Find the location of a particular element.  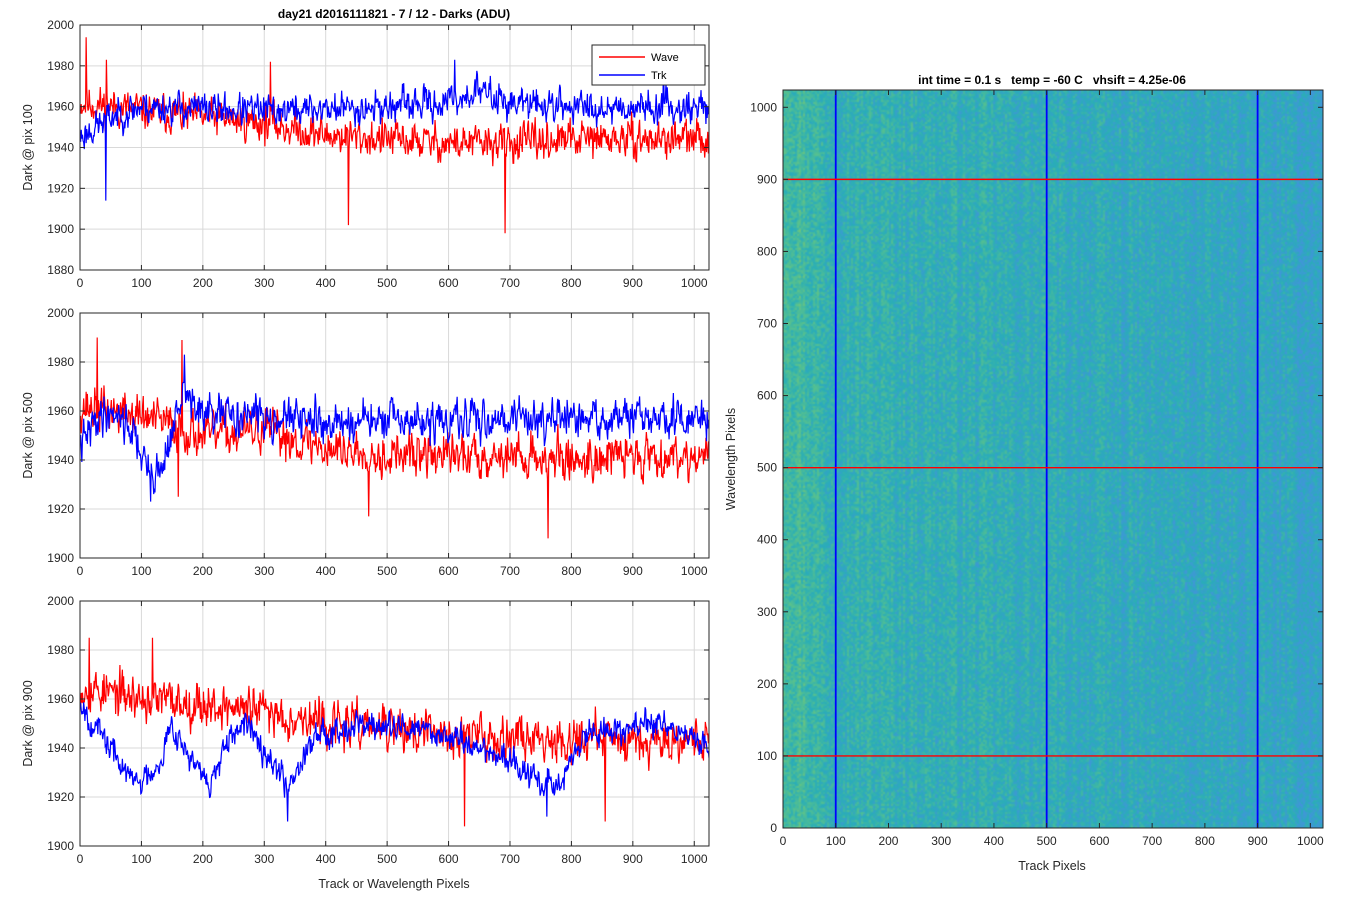

legend: Wave Trk is located at coordinates (648, 65).